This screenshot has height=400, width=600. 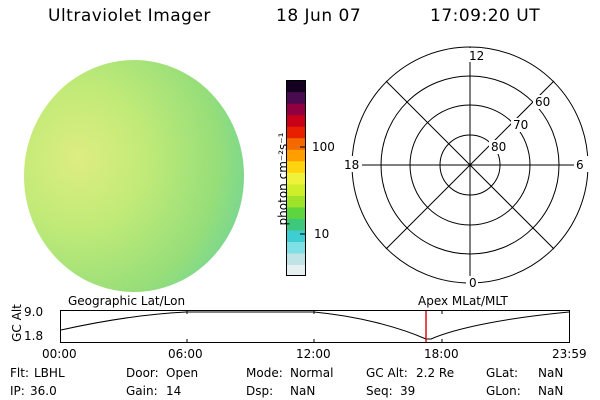 I want to click on orbit-track-plot, so click(x=315, y=326).